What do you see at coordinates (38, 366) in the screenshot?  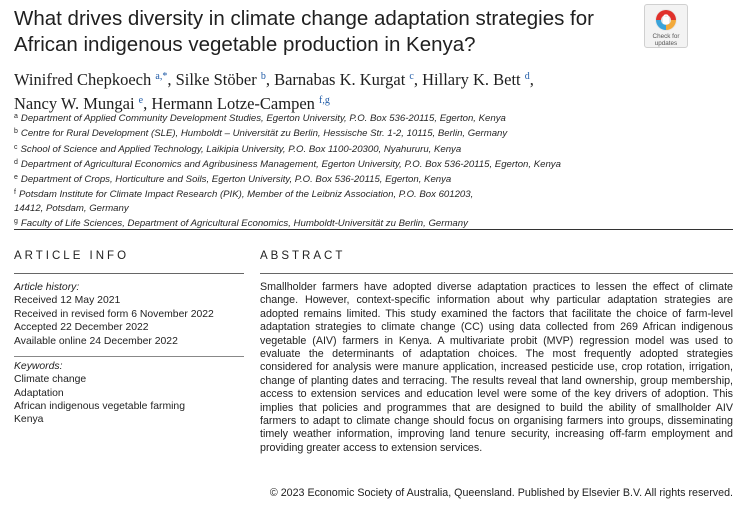 I see `keywords-label: Keywords:` at bounding box center [38, 366].